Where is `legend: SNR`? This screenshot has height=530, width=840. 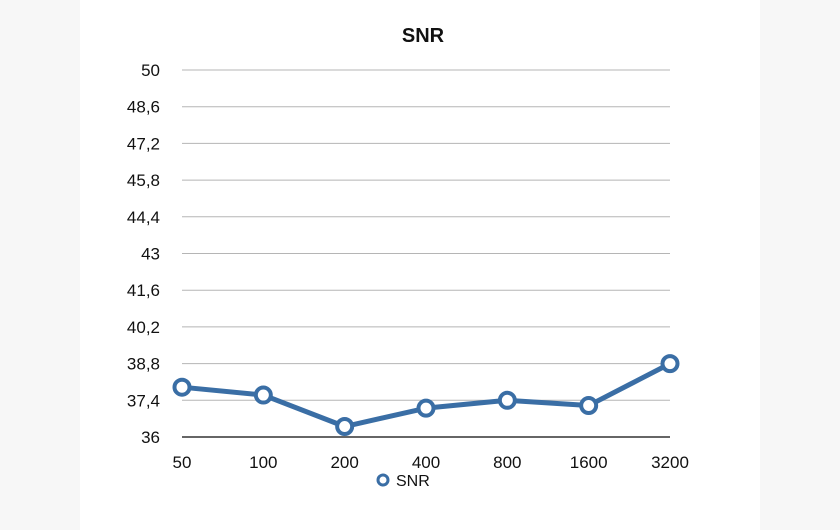
legend: SNR is located at coordinates (403, 481).